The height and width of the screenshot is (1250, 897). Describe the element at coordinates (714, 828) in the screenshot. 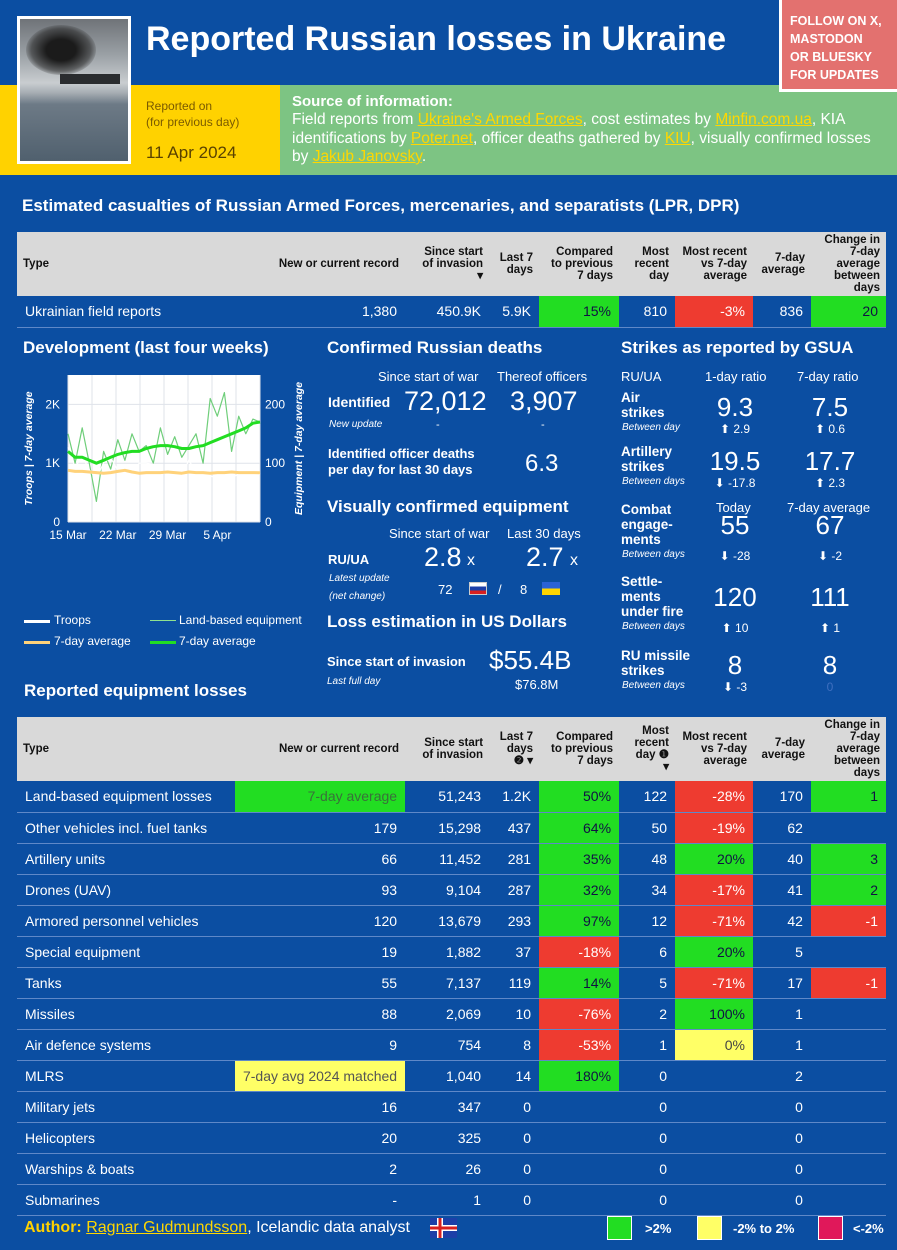

I see `cell-recent-vs: -19%` at that location.